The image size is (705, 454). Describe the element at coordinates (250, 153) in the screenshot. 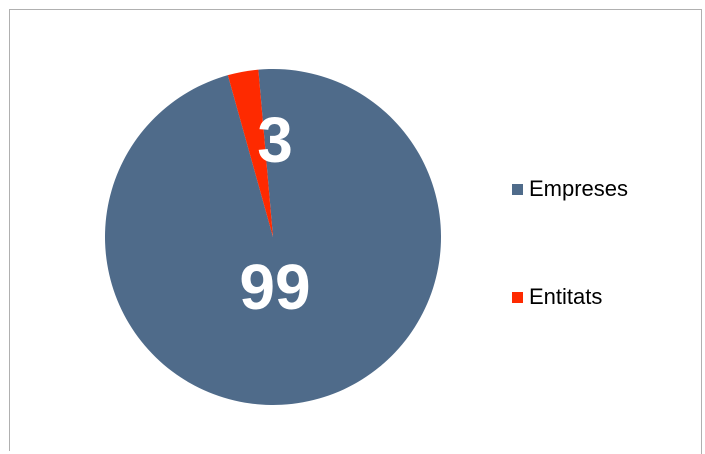

I see `pie-slice-entitats` at that location.